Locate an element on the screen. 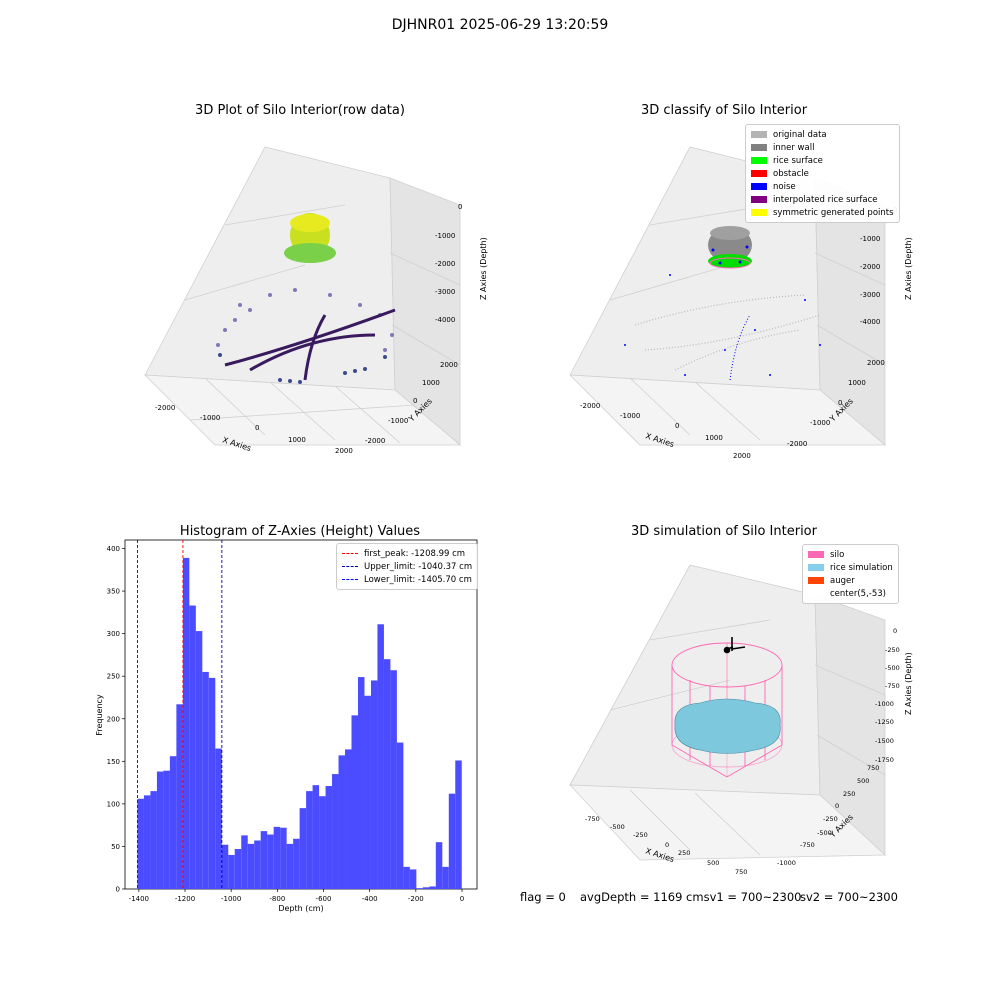 This screenshot has height=1000, width=1000. classify-y-tick: -1000 is located at coordinates (820, 423).